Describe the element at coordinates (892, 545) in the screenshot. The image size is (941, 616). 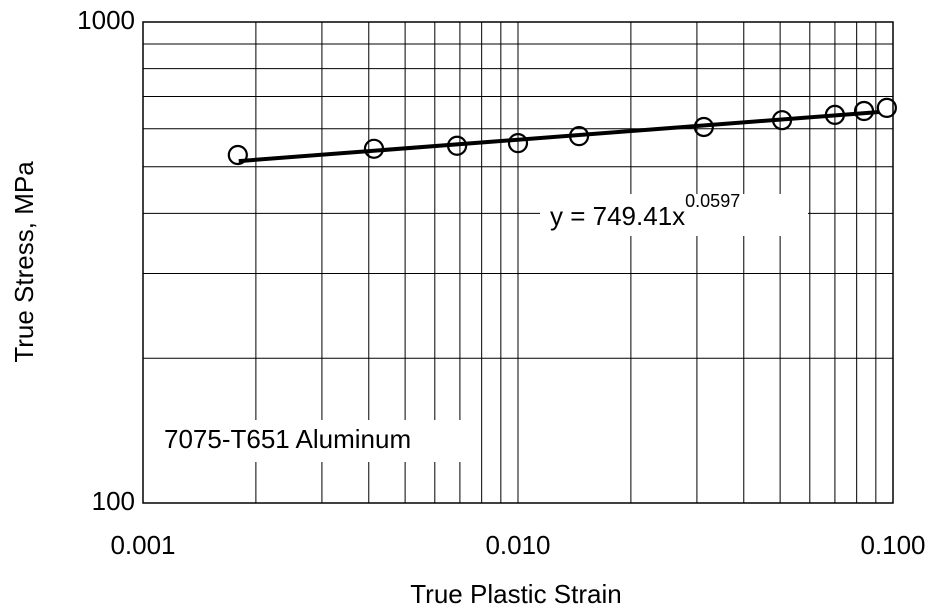
I see `x-tick-label: 0.100` at that location.